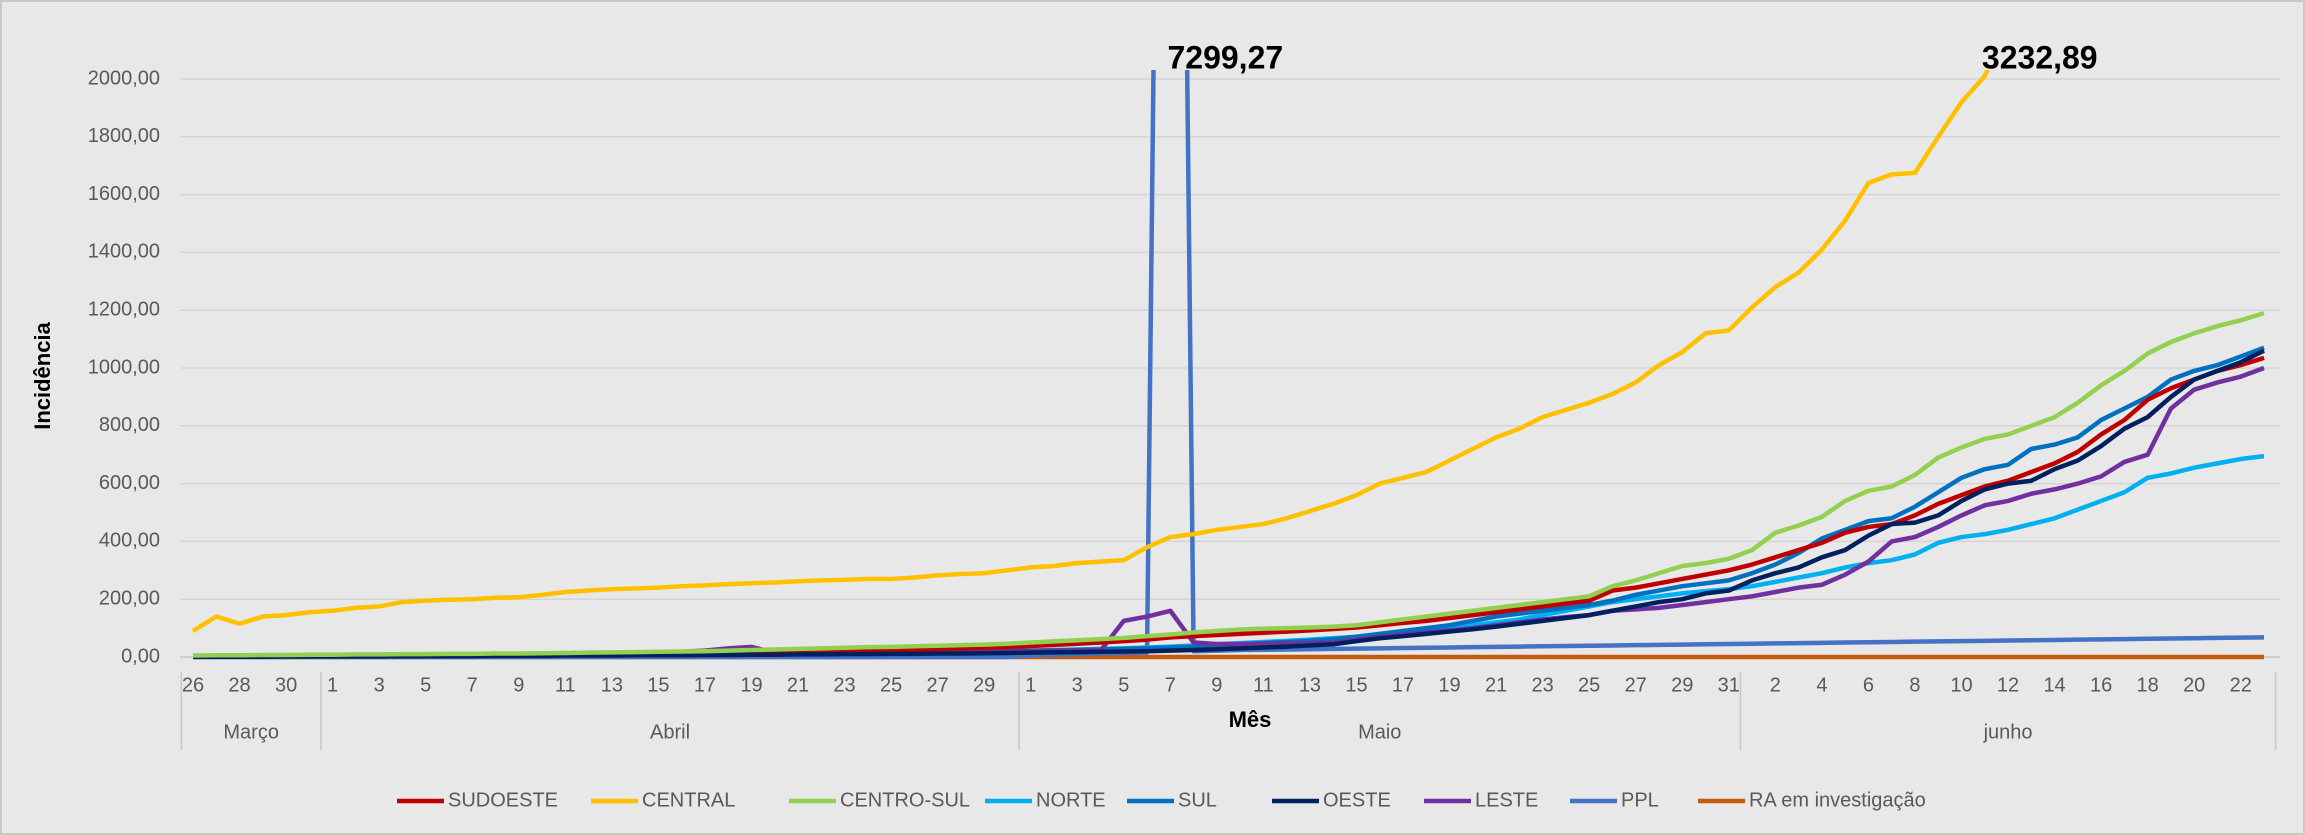 The image size is (2305, 835). I want to click on x-tick-label: 12, so click(2008, 685).